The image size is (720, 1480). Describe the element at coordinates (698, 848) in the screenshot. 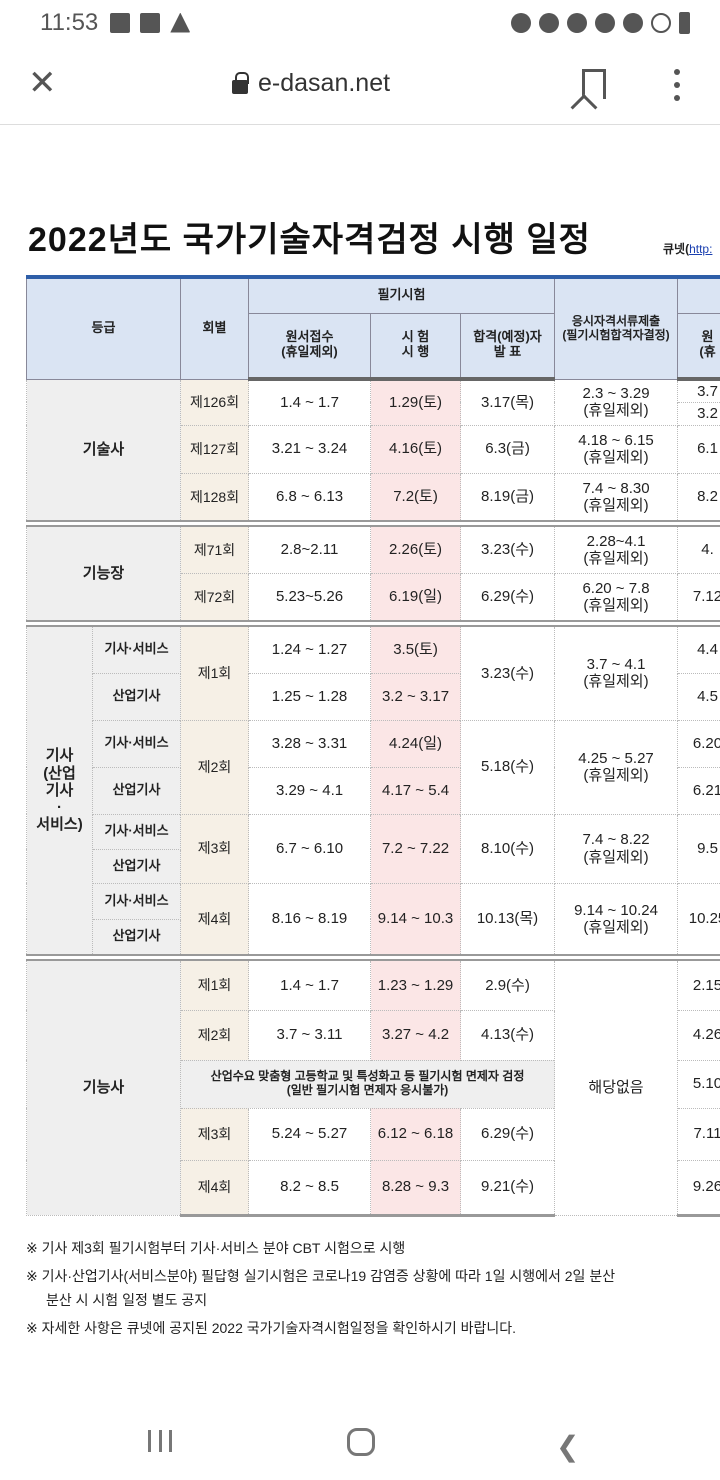

I see `practical-cell: 9.5` at that location.